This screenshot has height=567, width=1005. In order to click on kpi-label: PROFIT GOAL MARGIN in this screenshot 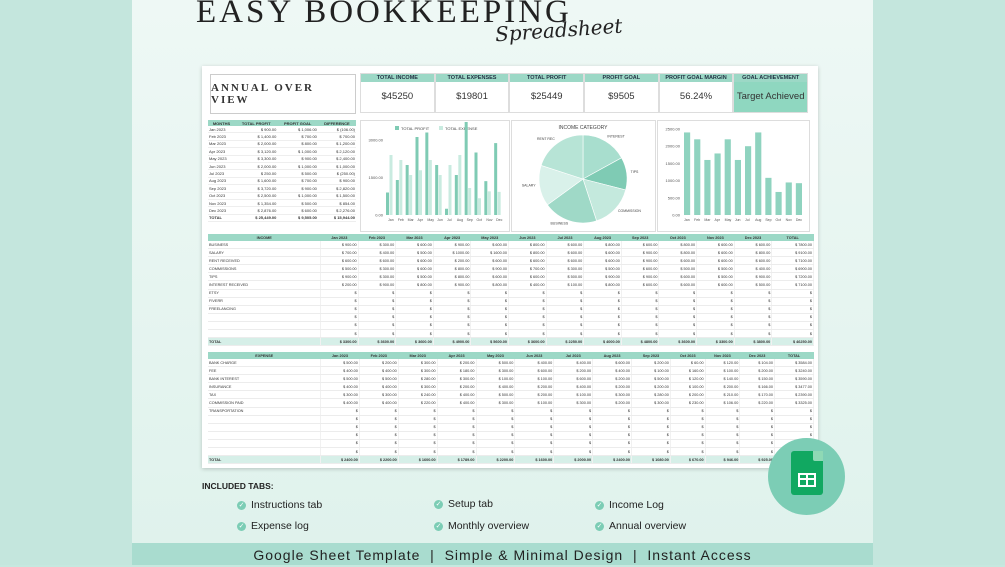, I will do `click(696, 78)`.